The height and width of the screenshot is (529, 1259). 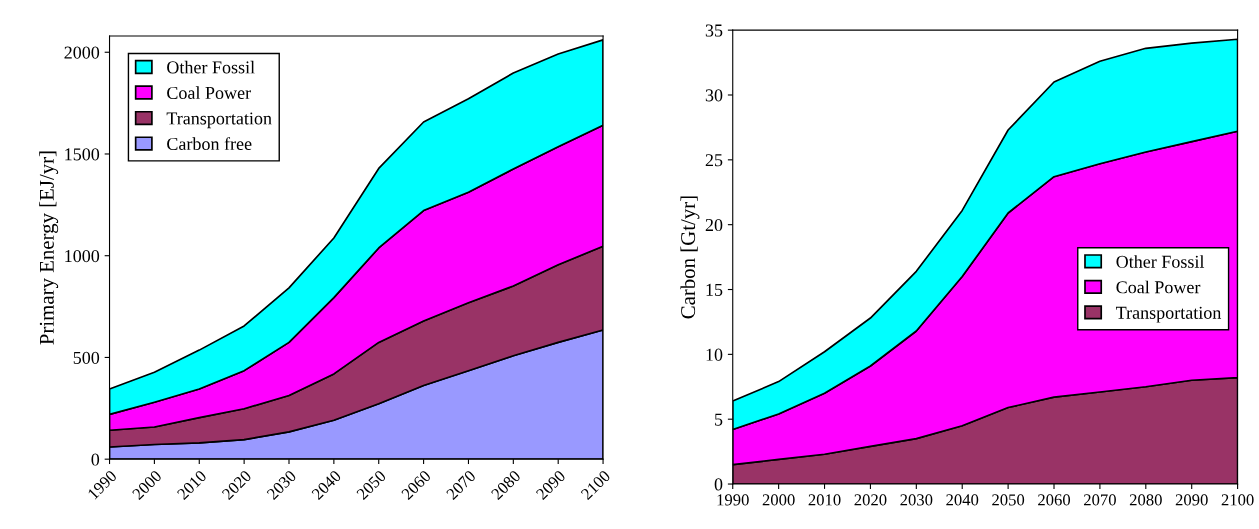 What do you see at coordinates (1099, 500) in the screenshot?
I see `x-tick-label: 2070` at bounding box center [1099, 500].